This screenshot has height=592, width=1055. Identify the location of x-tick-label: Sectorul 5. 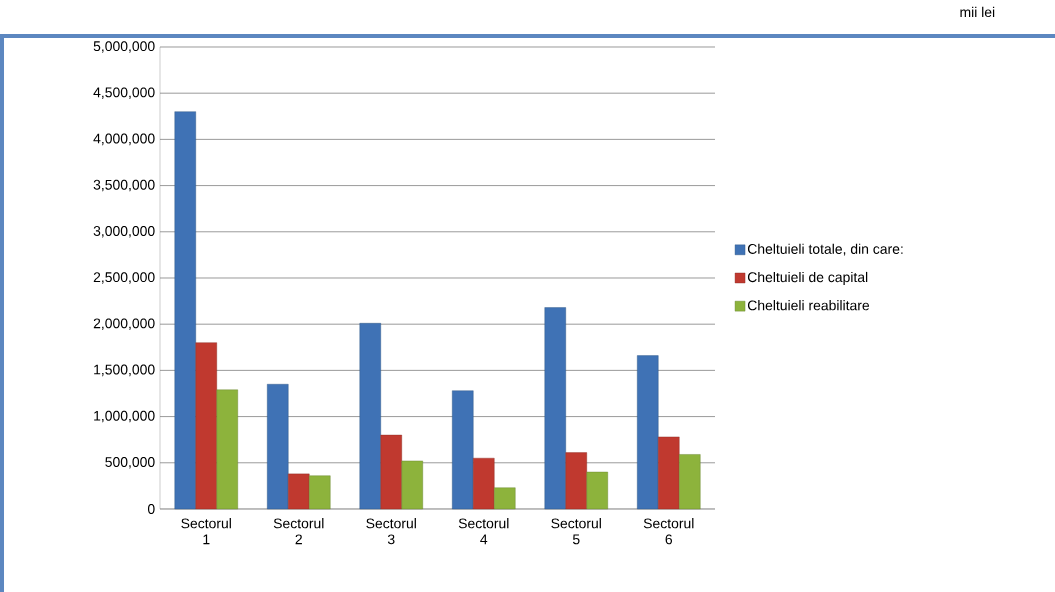
(576, 531).